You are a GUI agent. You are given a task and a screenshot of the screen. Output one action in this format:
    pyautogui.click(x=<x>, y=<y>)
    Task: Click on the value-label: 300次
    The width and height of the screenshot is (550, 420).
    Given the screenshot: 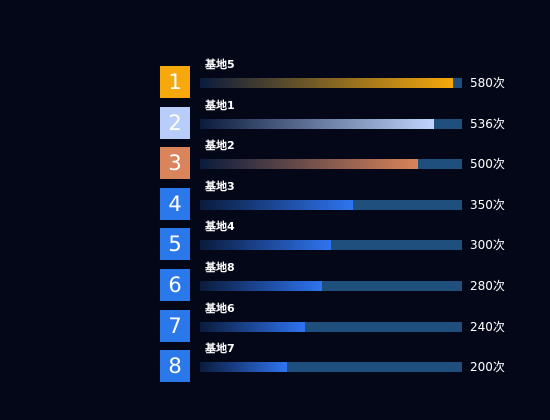 What is the action you would take?
    pyautogui.click(x=487, y=245)
    